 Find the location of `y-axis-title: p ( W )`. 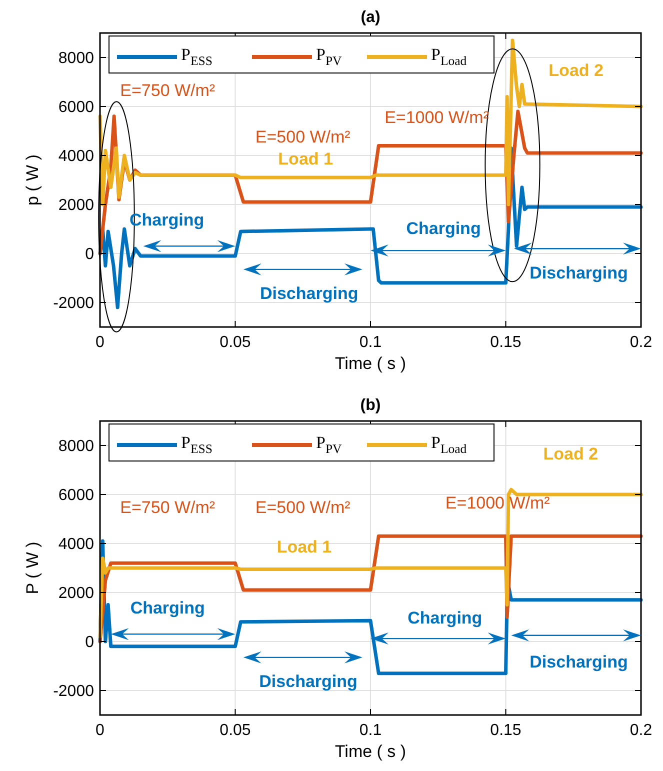

y-axis-title: p ( W ) is located at coordinates (32, 180).